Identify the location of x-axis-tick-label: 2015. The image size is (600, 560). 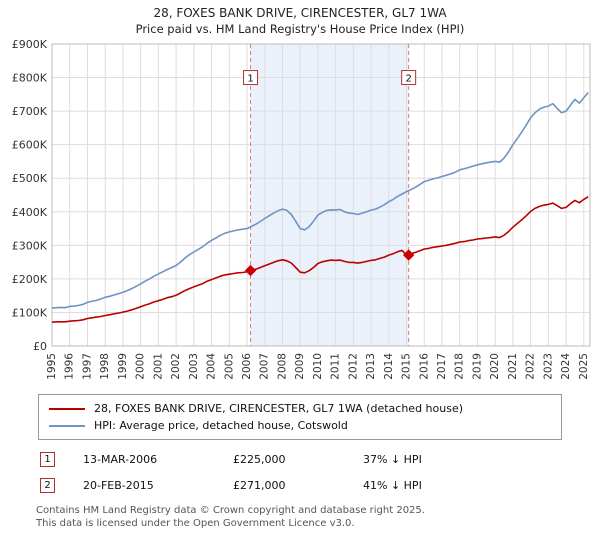
(407, 366).